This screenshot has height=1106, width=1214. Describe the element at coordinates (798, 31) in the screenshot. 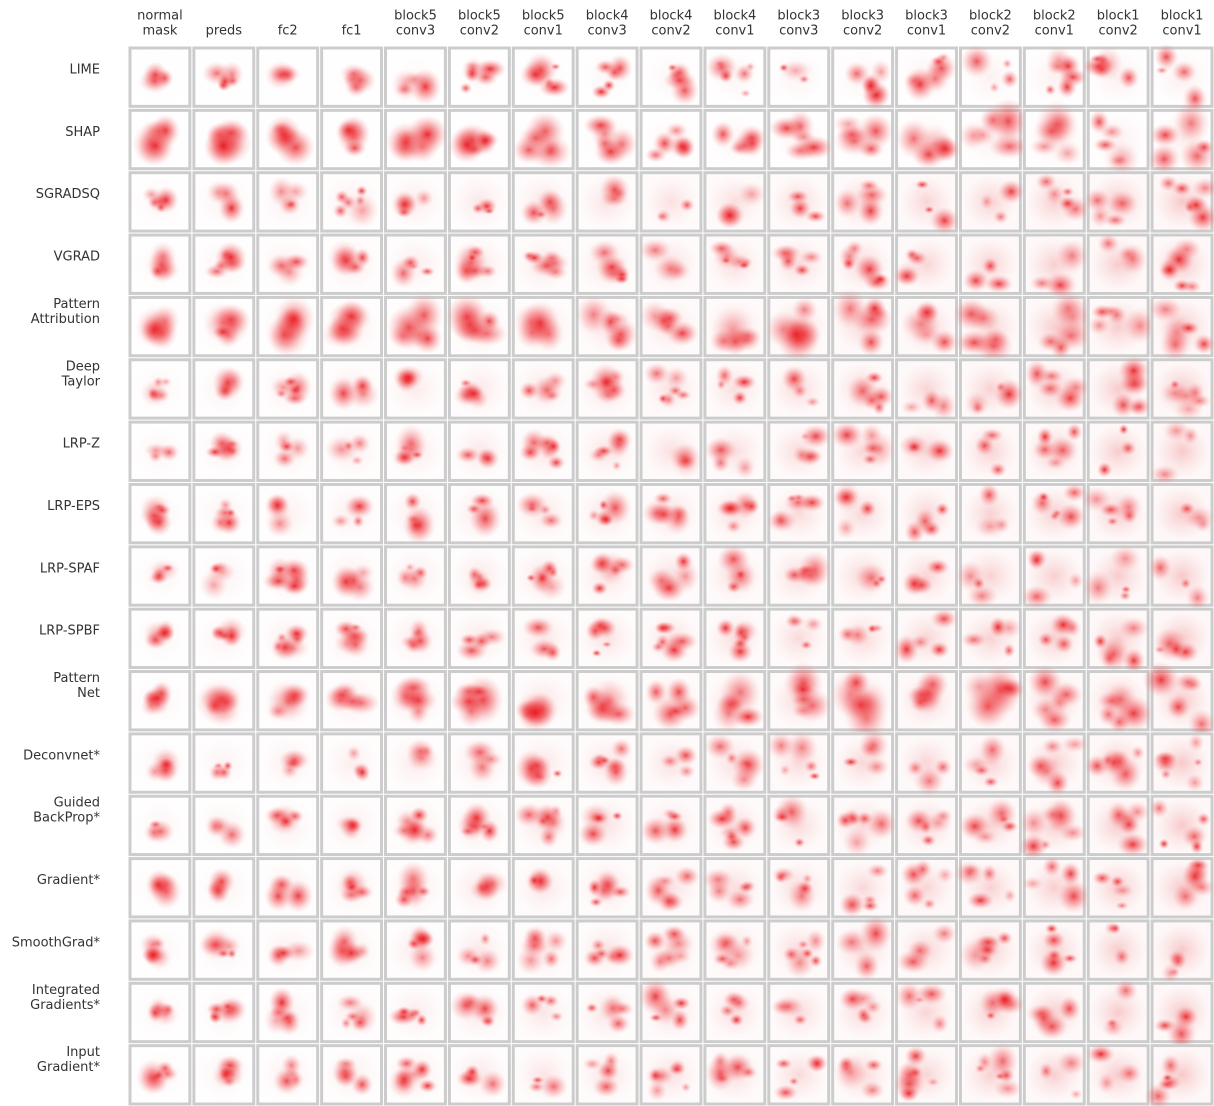

I see `column-label: conv3` at that location.